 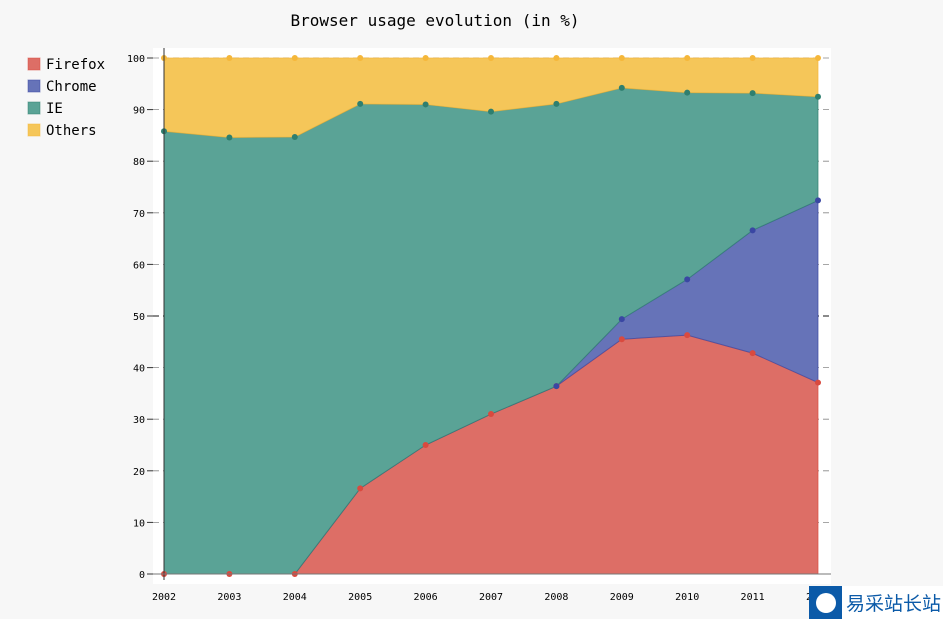 I want to click on y-tick-label: 0, so click(x=142, y=575).